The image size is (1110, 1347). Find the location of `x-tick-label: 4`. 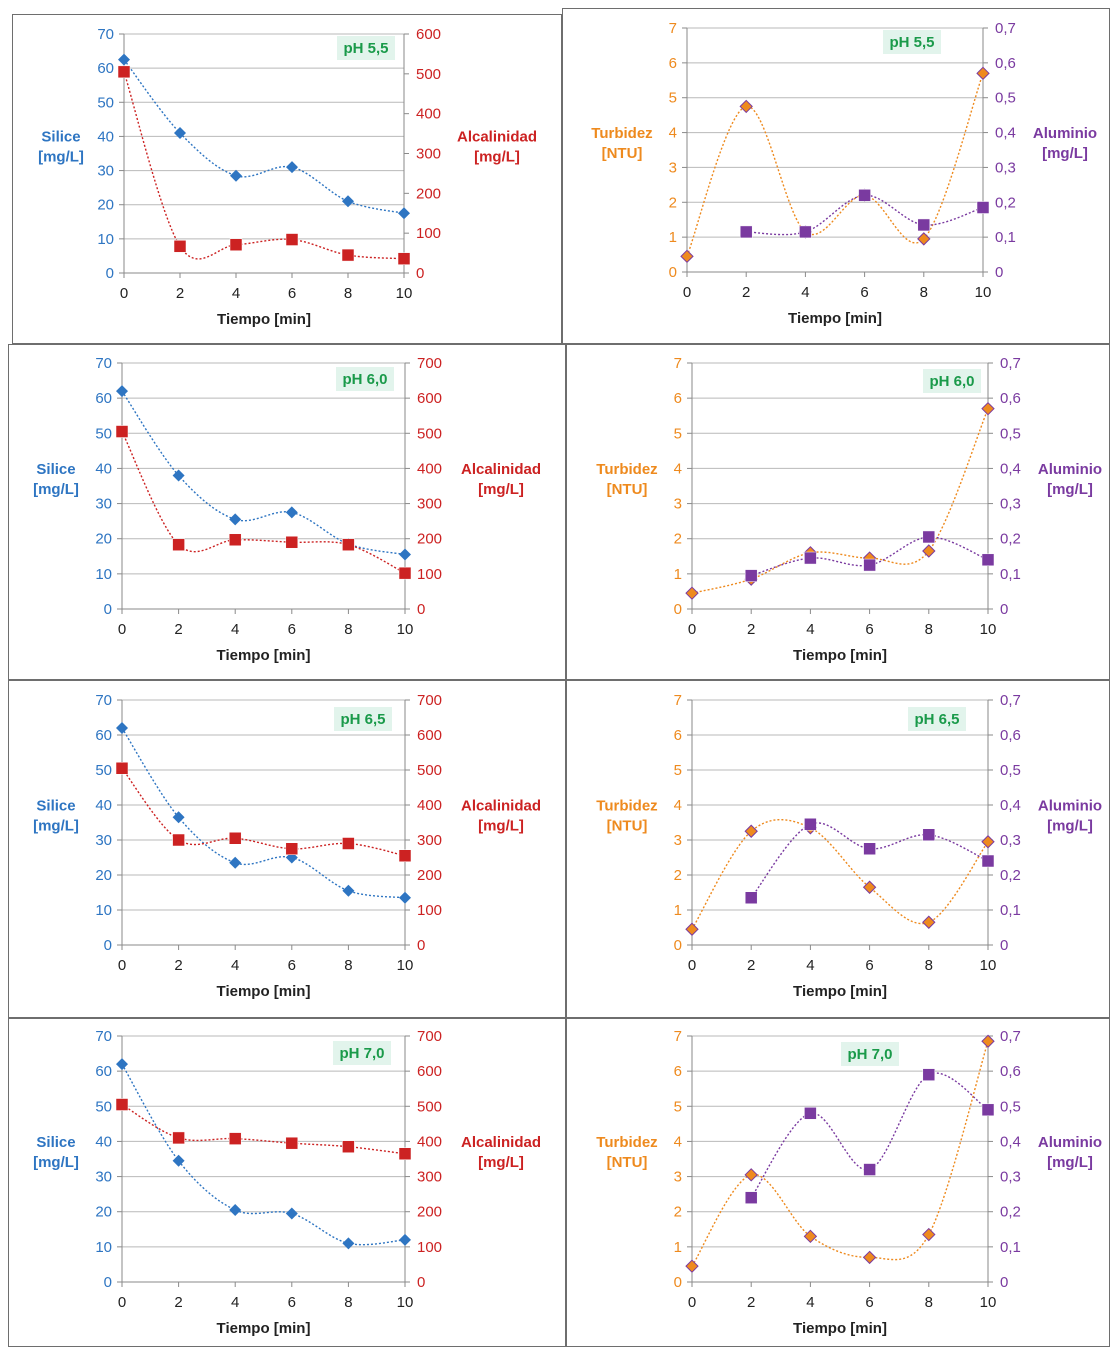

x-tick-label: 4 is located at coordinates (810, 1302).